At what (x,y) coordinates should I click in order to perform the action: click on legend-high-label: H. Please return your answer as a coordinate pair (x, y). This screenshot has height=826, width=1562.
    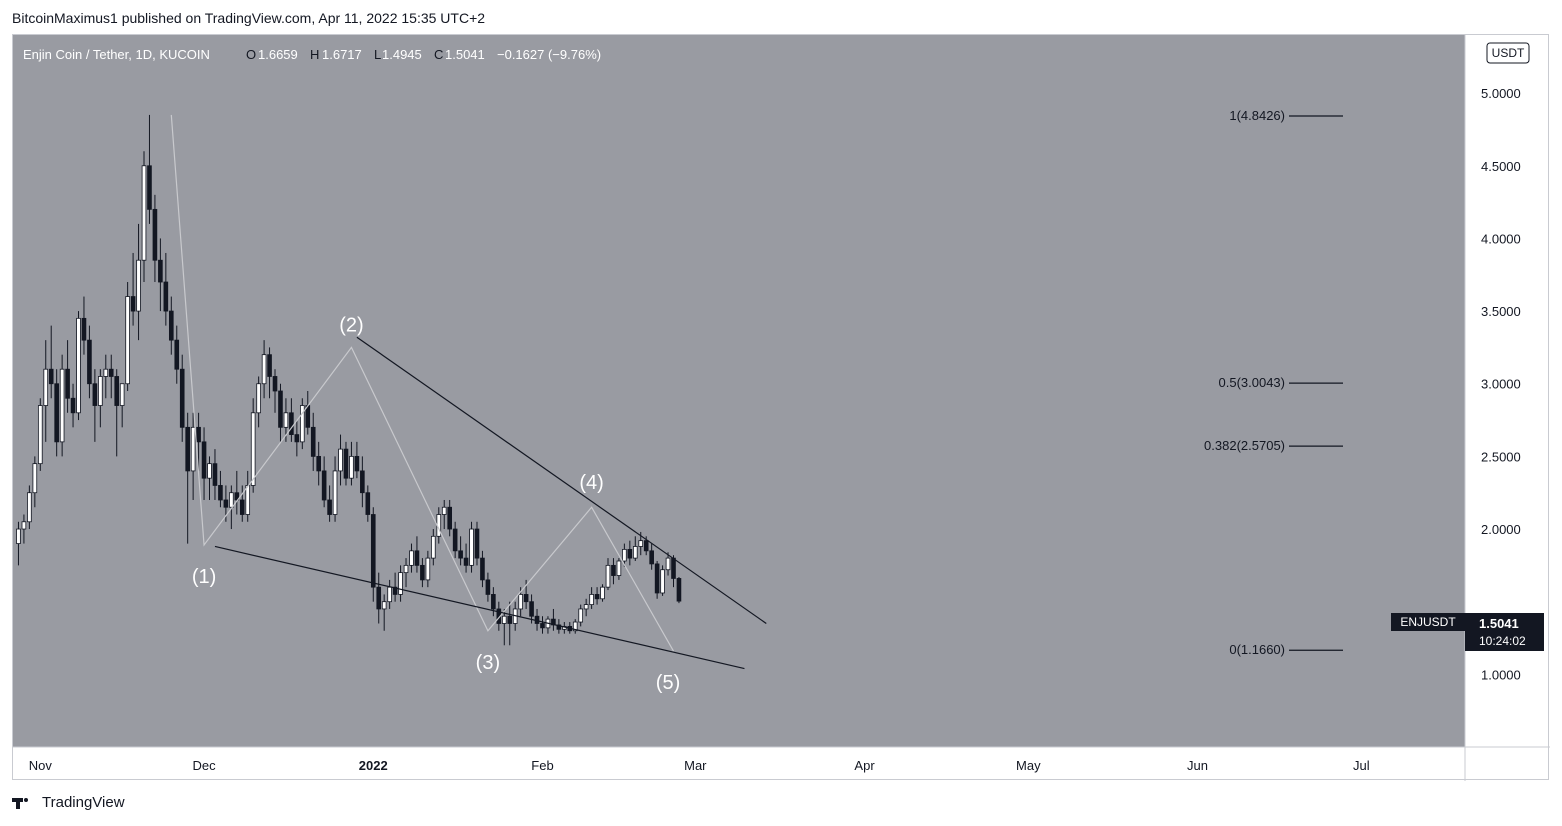
    Looking at the image, I should click on (314, 54).